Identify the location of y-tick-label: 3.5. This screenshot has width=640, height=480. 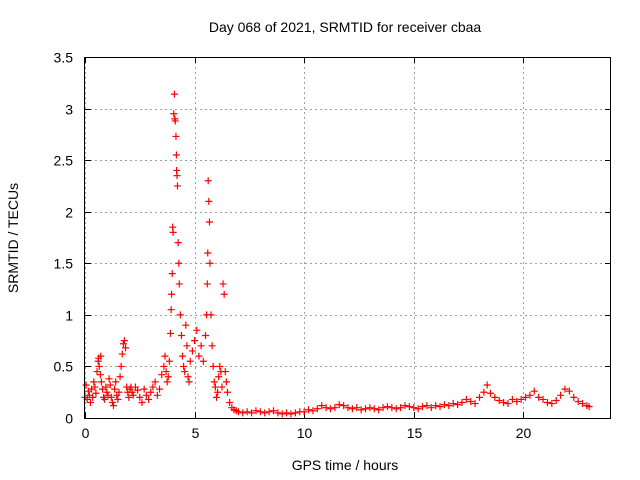
(64, 58).